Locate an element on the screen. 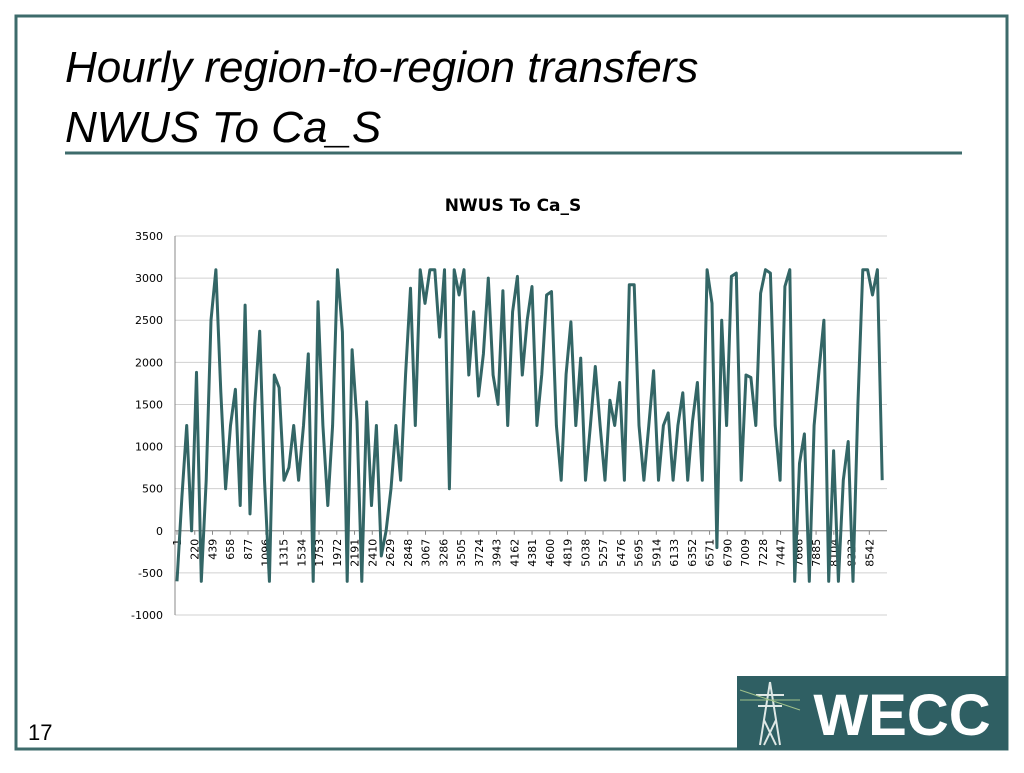 Image resolution: width=1024 pixels, height=773 pixels. x-tick-label: 877 is located at coordinates (248, 549).